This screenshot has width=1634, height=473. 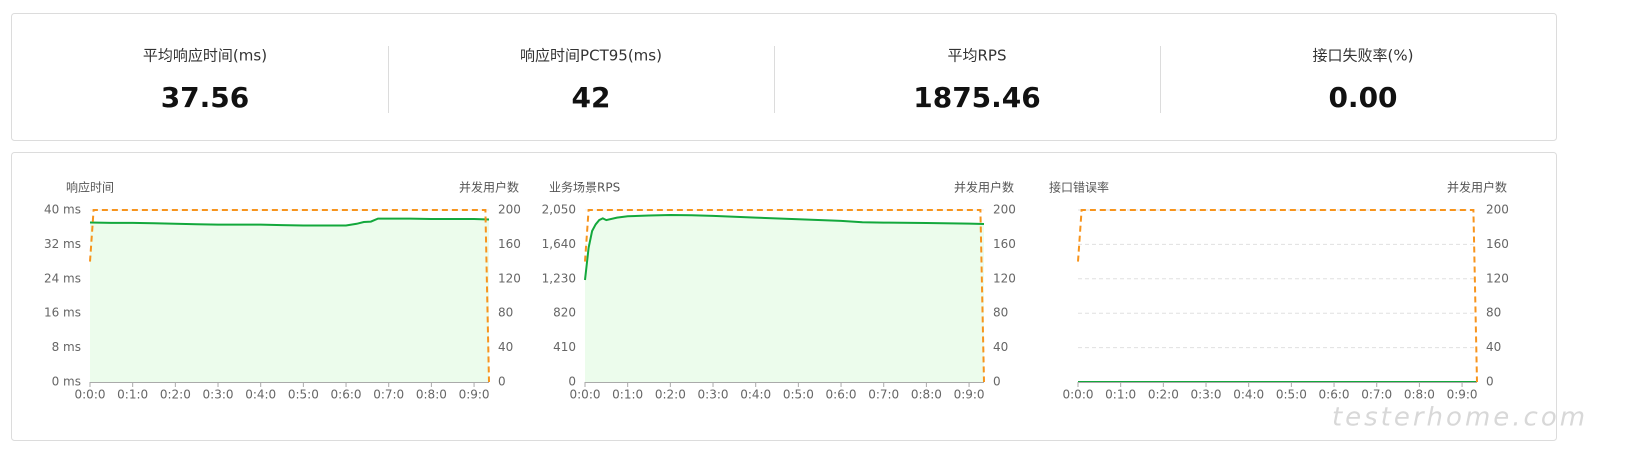 What do you see at coordinates (584, 187) in the screenshot?
I see `y-axis-label: 业务场景RPS` at bounding box center [584, 187].